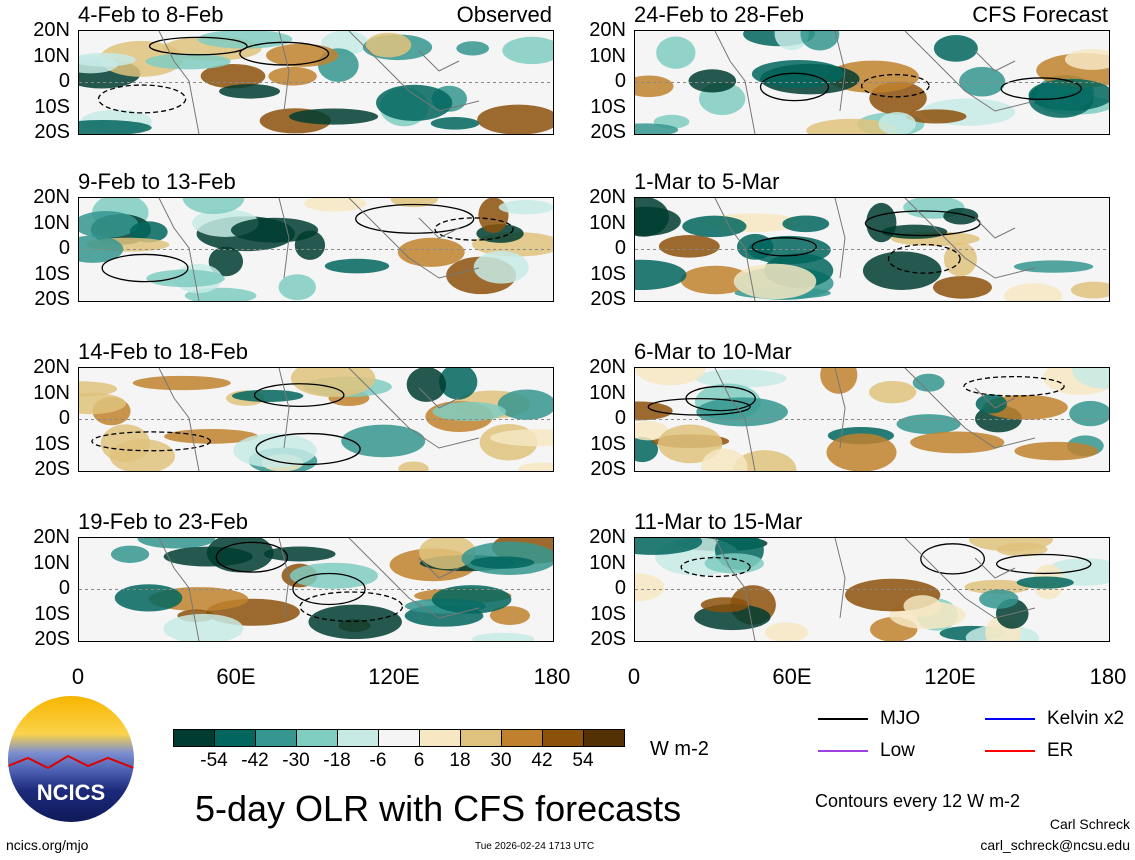 This screenshot has width=1135, height=860. What do you see at coordinates (157, 181) in the screenshot?
I see `panel-title: 9-Feb to 13-Feb` at bounding box center [157, 181].